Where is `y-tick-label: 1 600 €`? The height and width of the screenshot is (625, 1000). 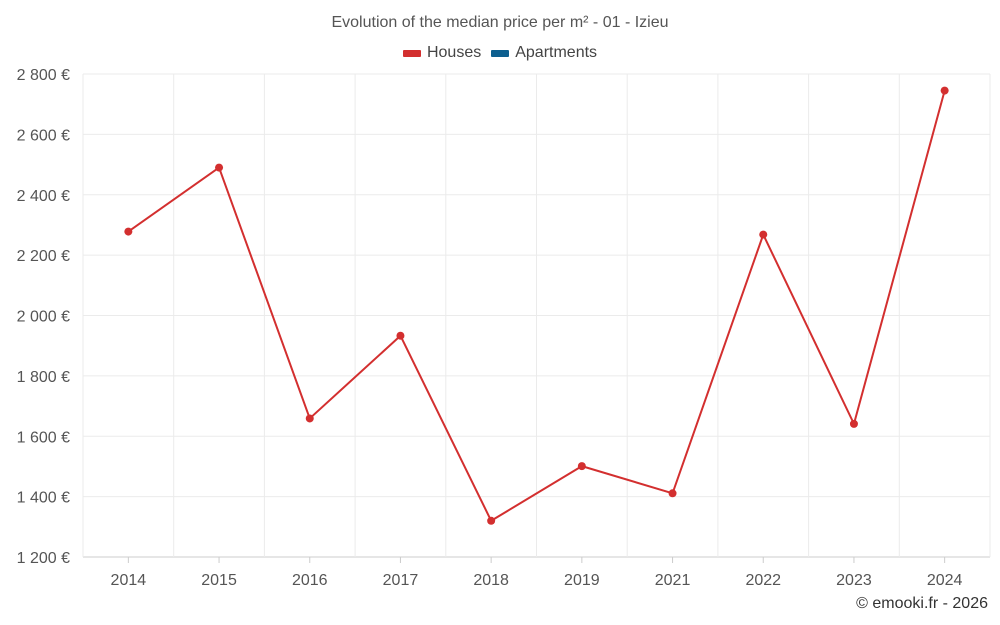
y-tick-label: 1 600 € is located at coordinates (43, 437).